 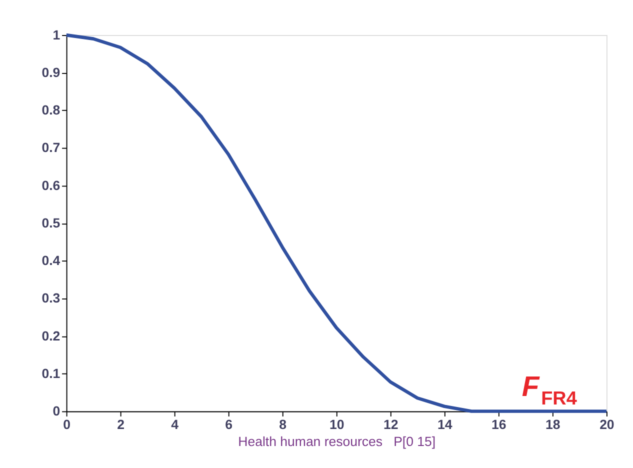 What do you see at coordinates (391, 424) in the screenshot?
I see `x-tick-label: 12` at bounding box center [391, 424].